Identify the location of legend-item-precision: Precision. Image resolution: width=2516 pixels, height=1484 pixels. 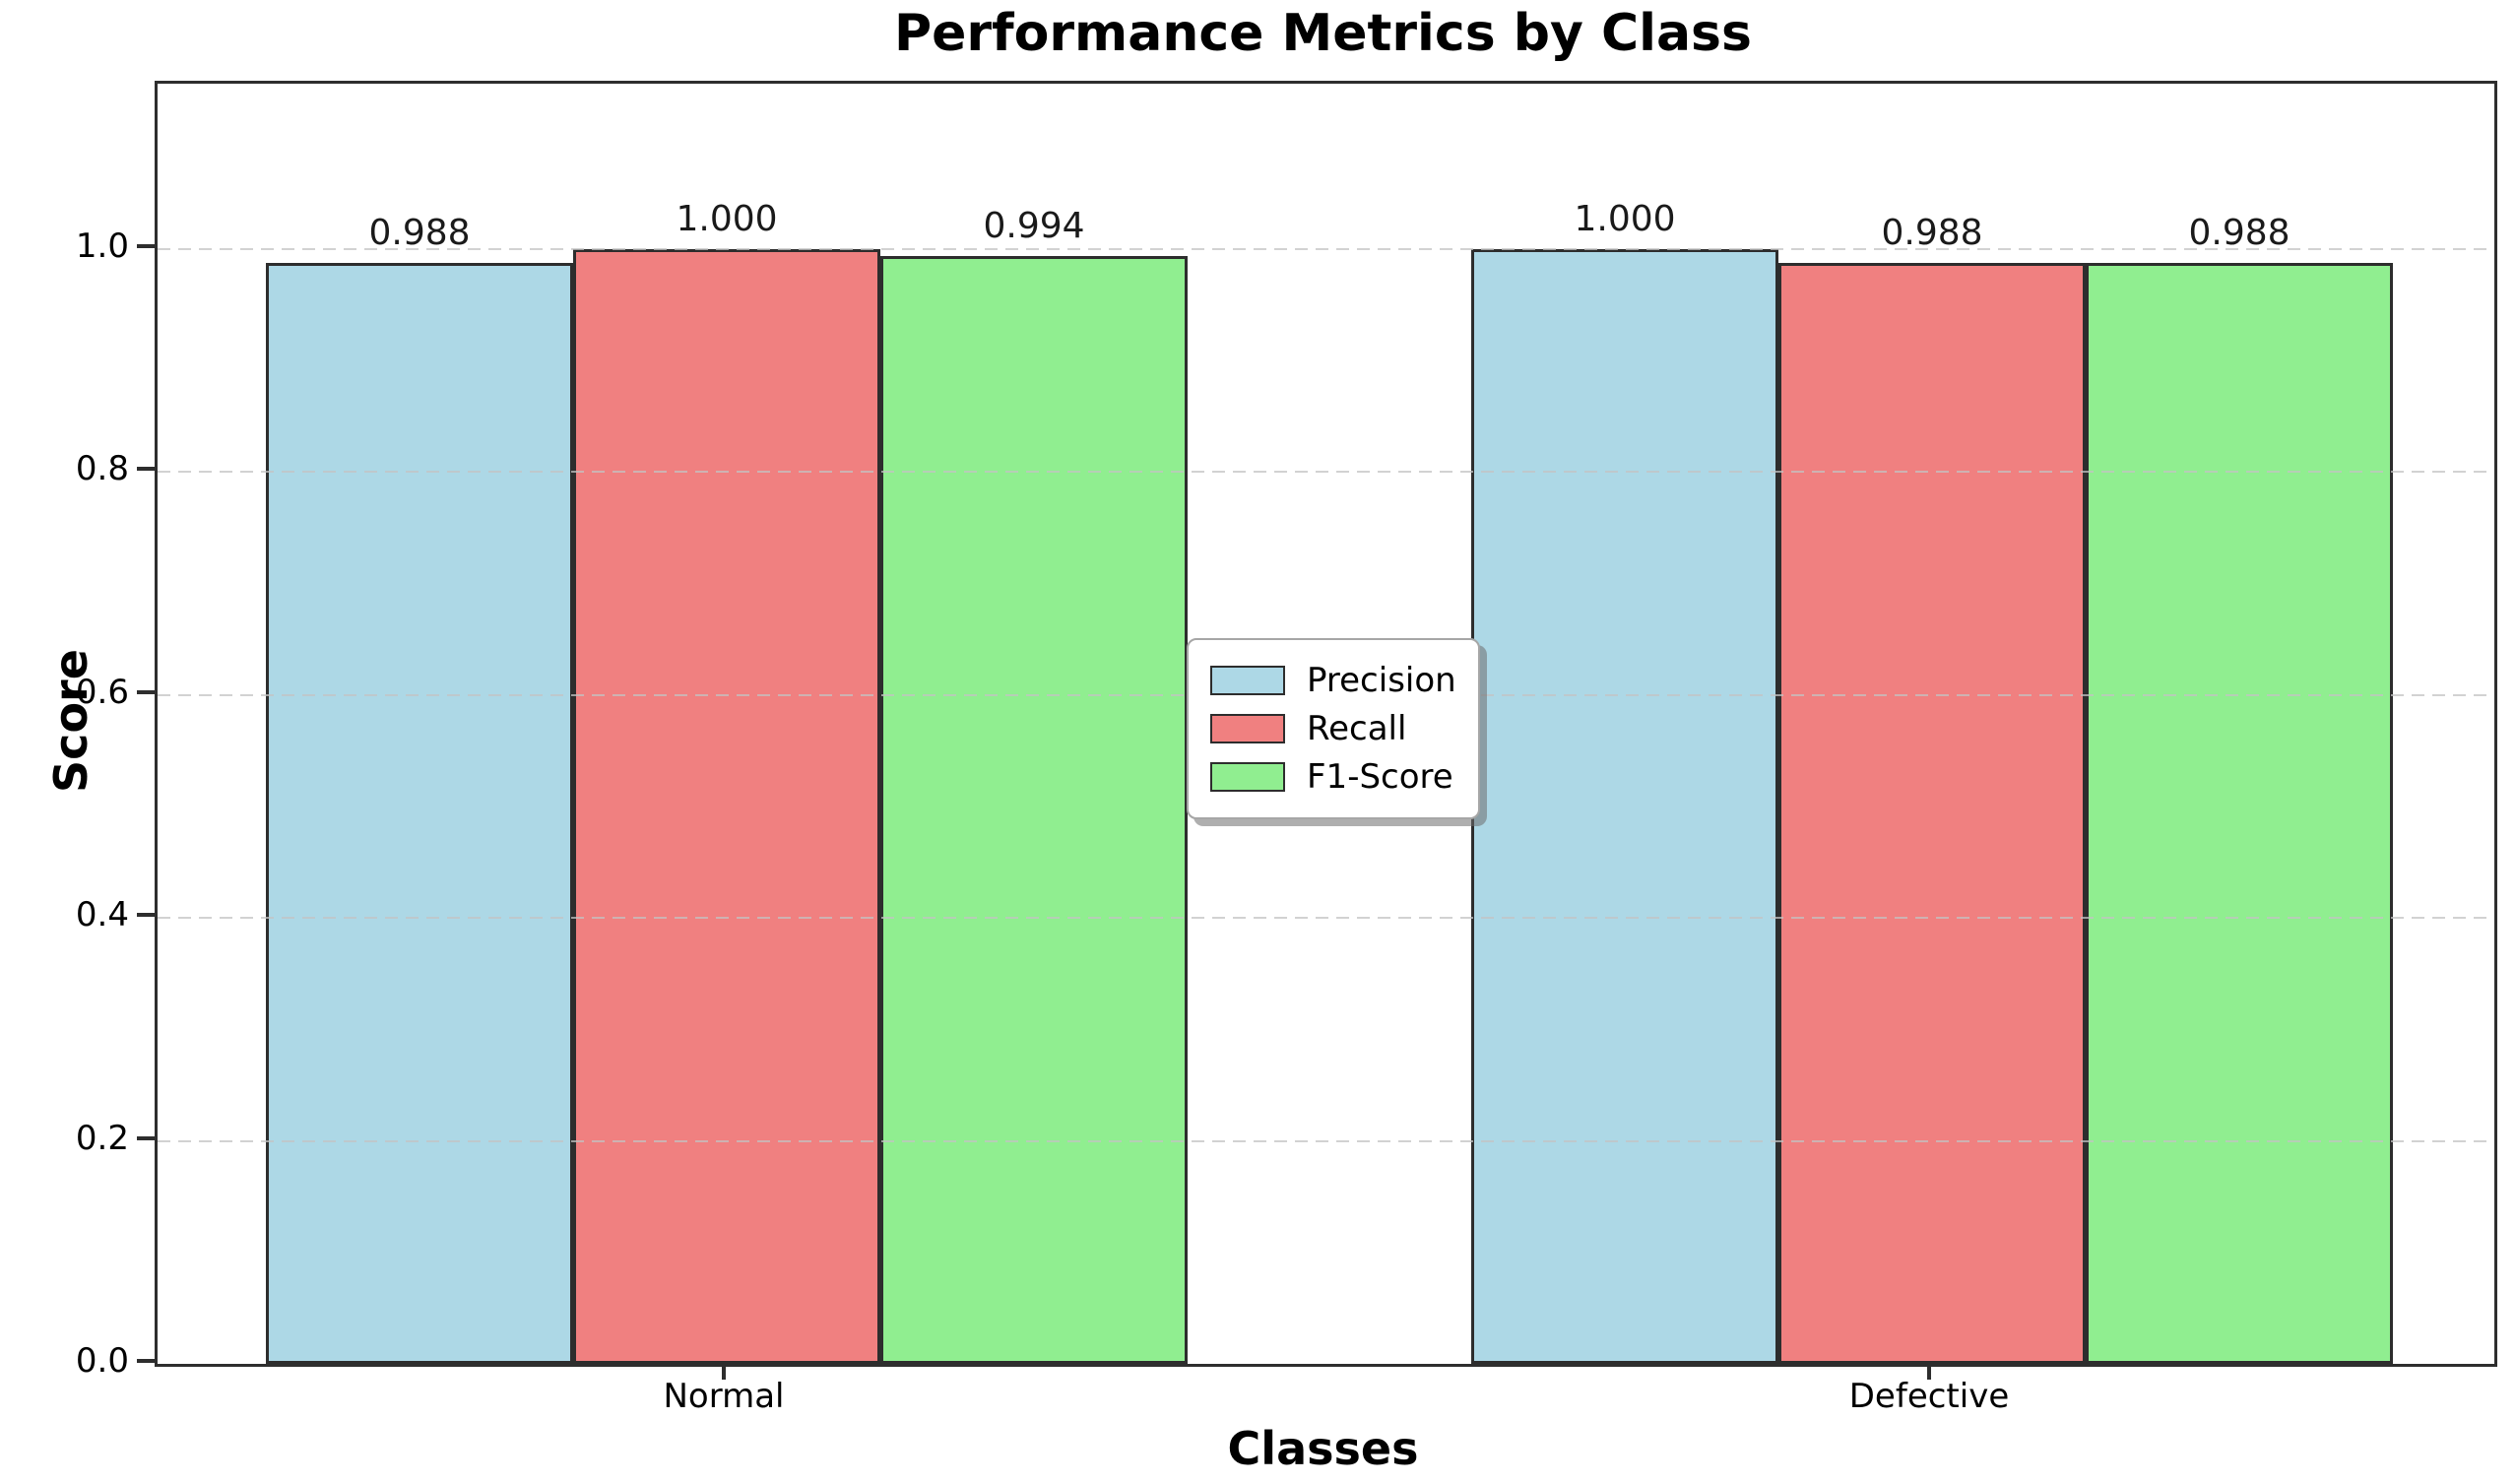
(1333, 680).